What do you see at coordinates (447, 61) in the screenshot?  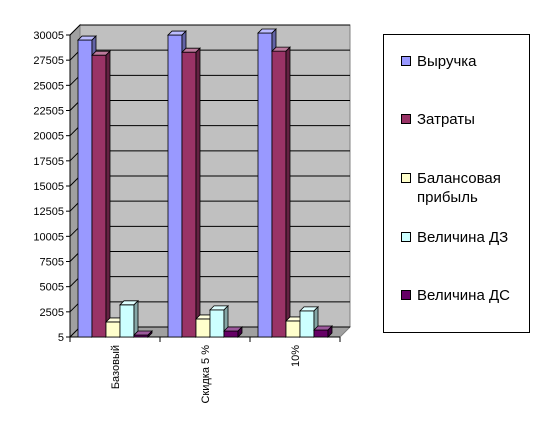 I see `legend-label-revenue: Выручка` at bounding box center [447, 61].